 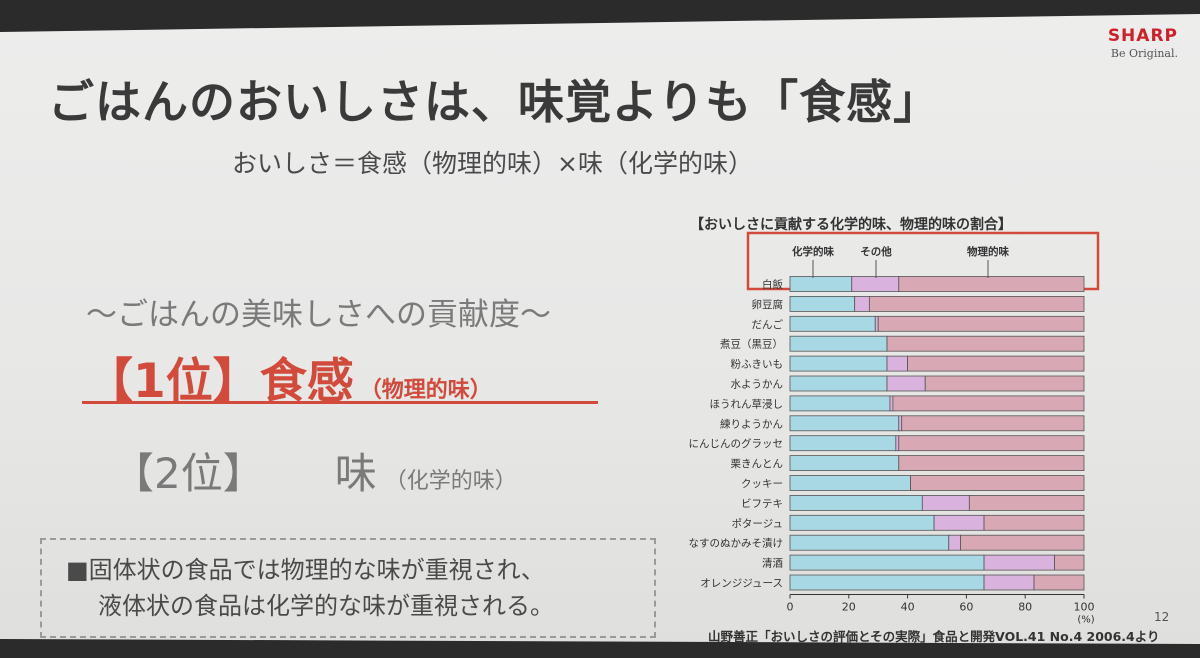 I want to click on category-label: 煮豆（黒豆）, so click(x=751, y=345).